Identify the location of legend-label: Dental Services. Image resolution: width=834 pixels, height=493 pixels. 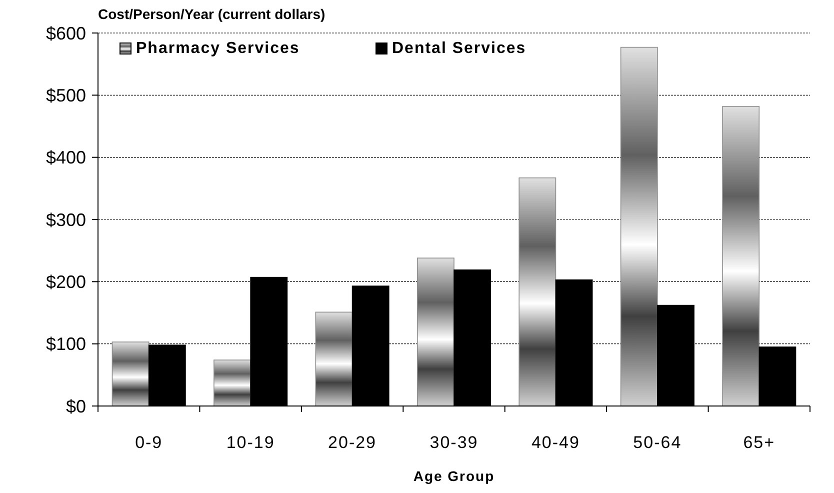
(459, 48).